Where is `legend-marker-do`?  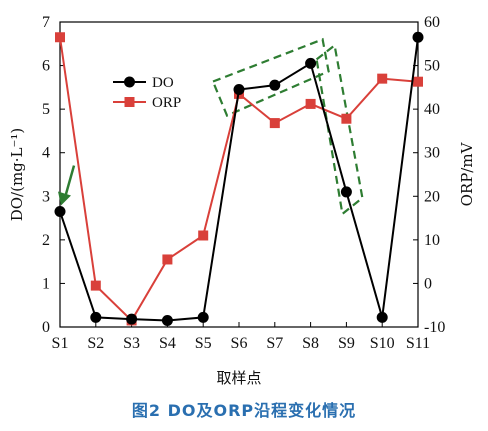 legend-marker-do is located at coordinates (129, 82).